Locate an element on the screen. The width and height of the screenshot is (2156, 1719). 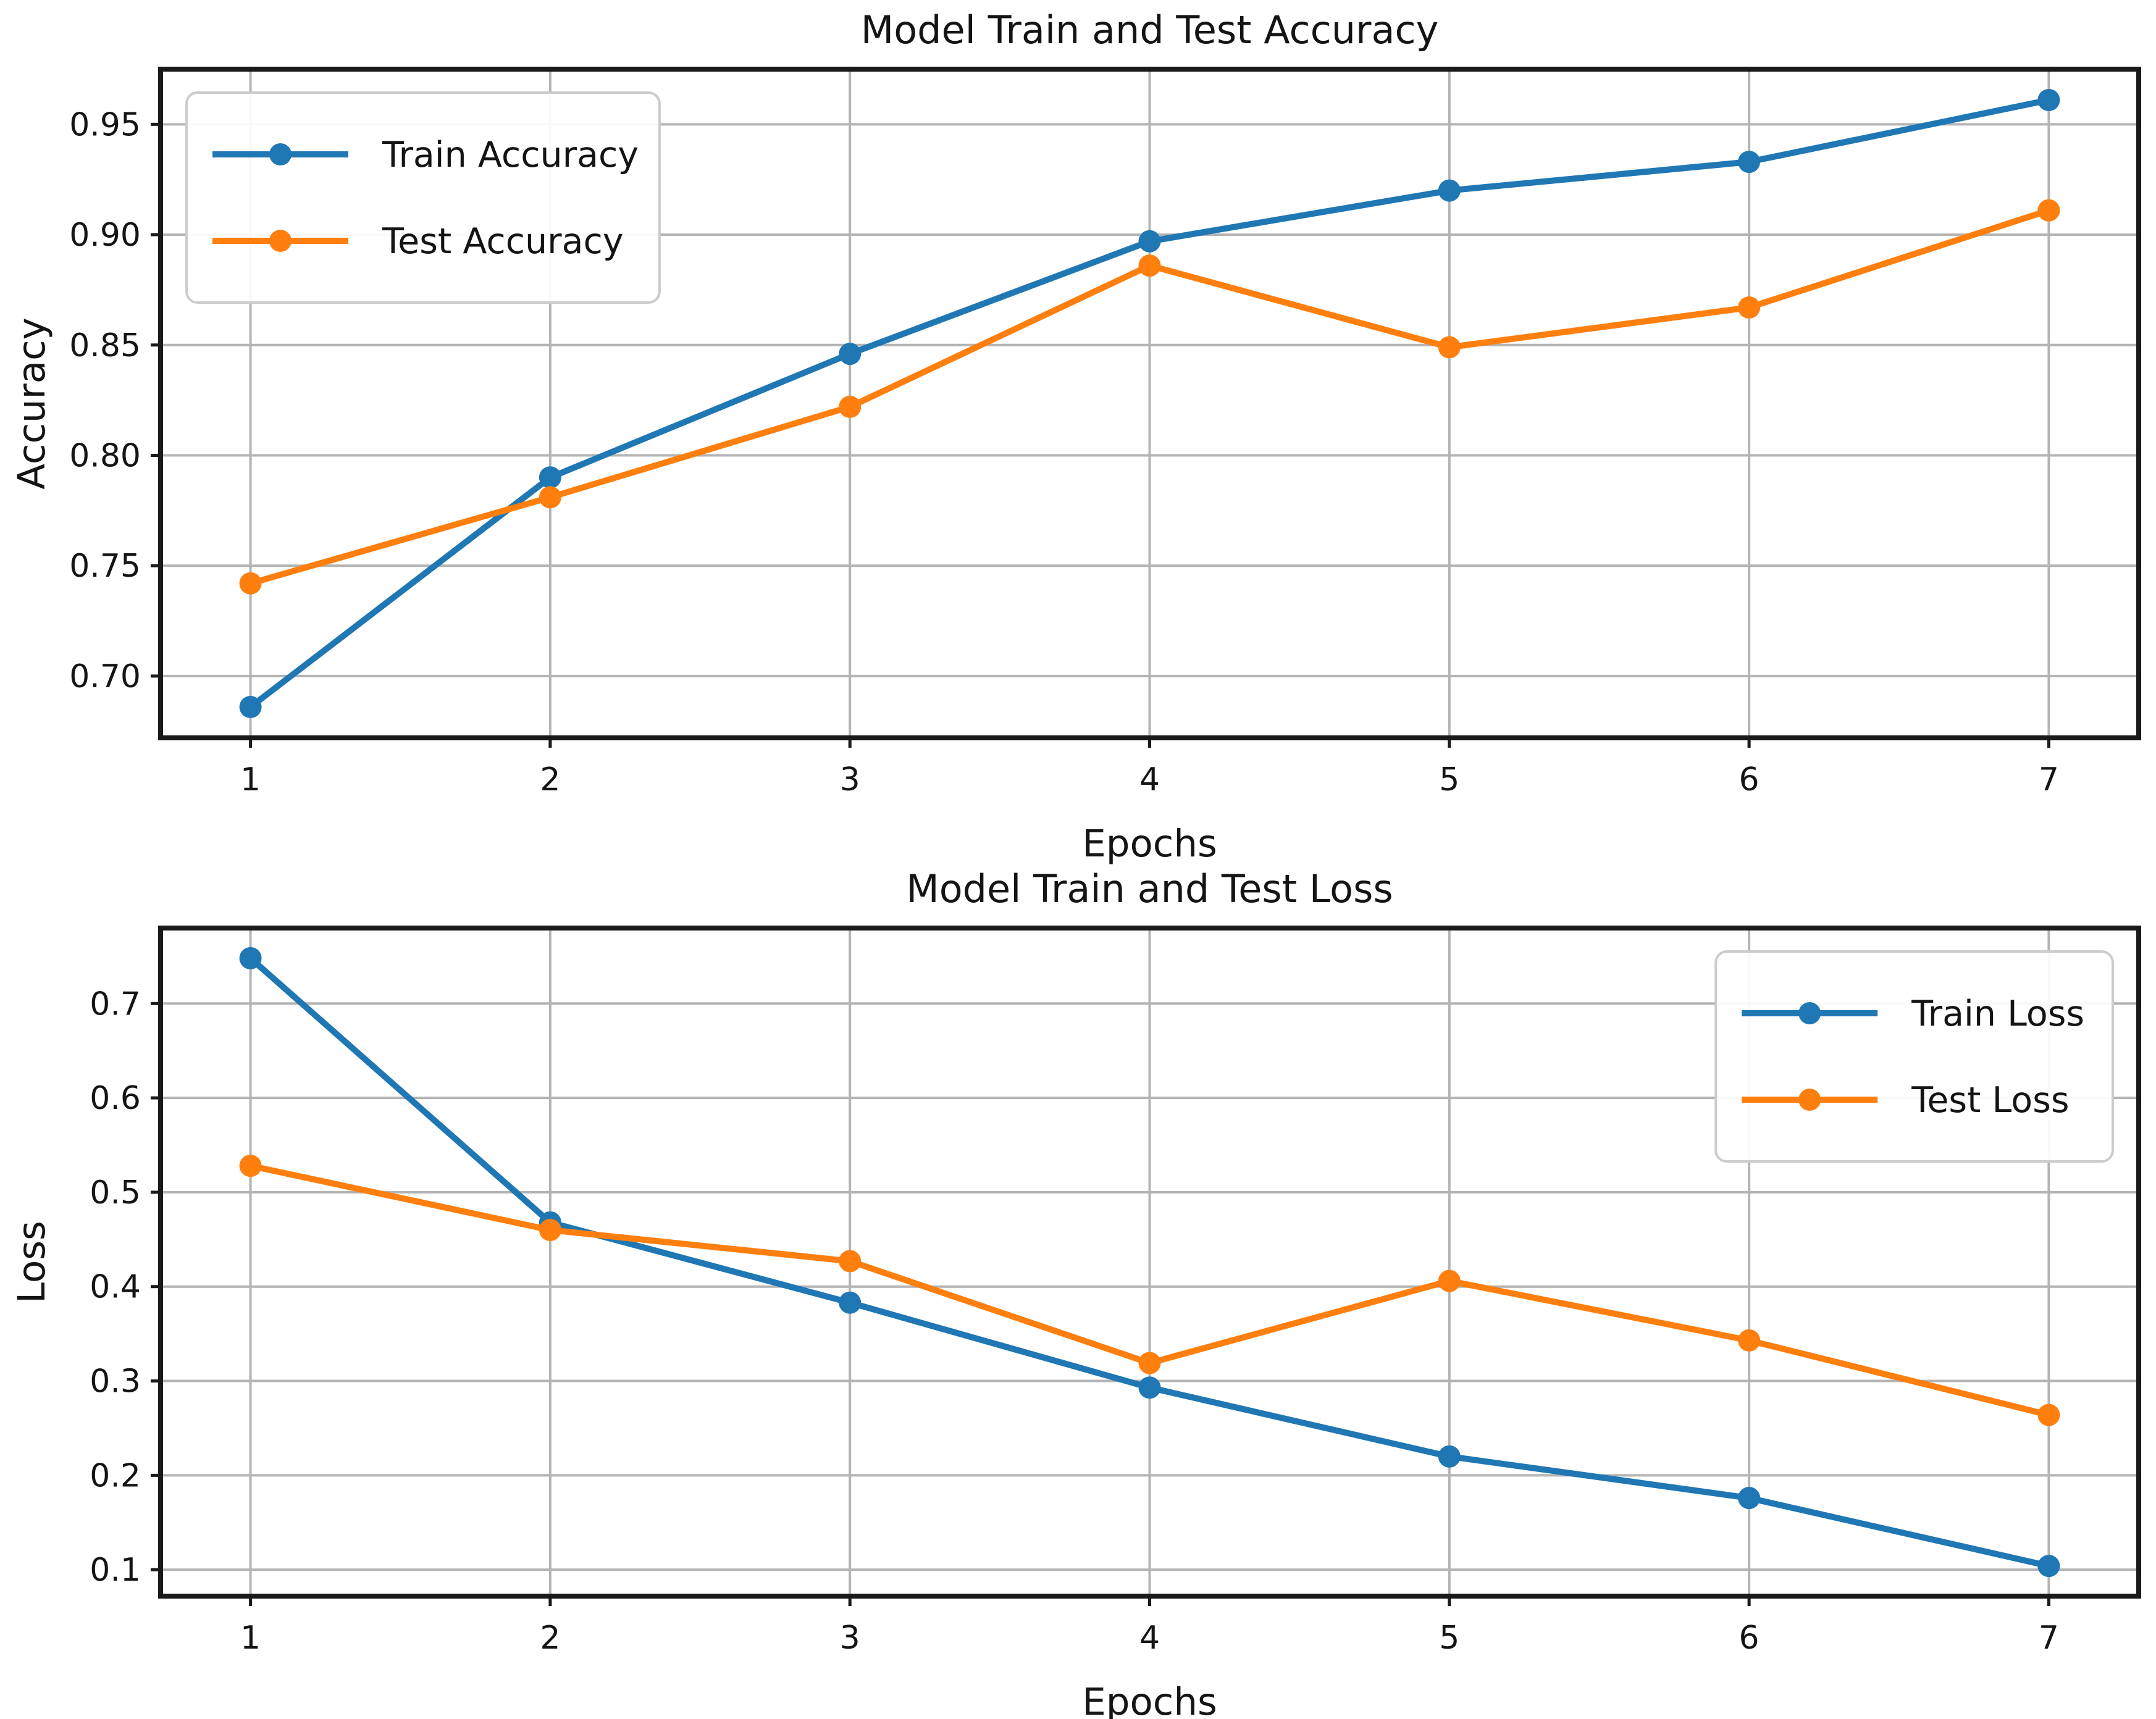
legend-label: Test Accuracy is located at coordinates (503, 241).